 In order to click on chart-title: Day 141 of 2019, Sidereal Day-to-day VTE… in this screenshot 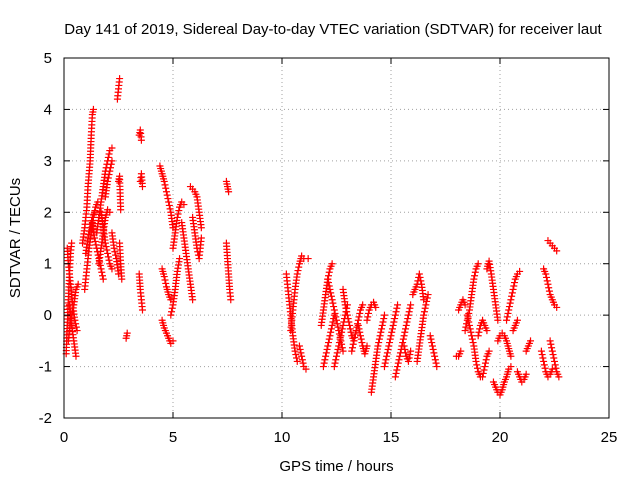, I will do `click(333, 29)`.